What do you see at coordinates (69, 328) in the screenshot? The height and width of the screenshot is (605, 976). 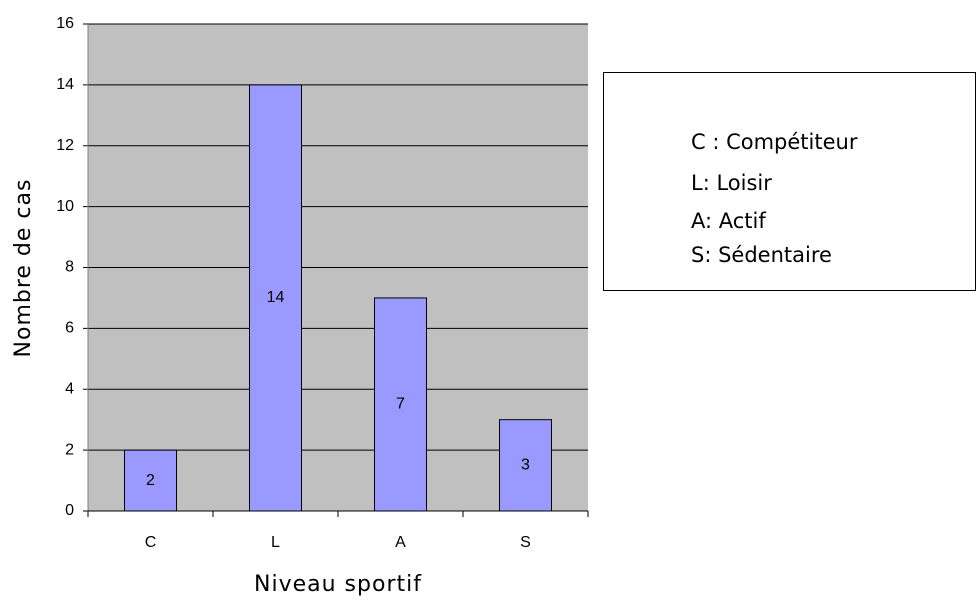 I see `y-tick-label: 6` at bounding box center [69, 328].